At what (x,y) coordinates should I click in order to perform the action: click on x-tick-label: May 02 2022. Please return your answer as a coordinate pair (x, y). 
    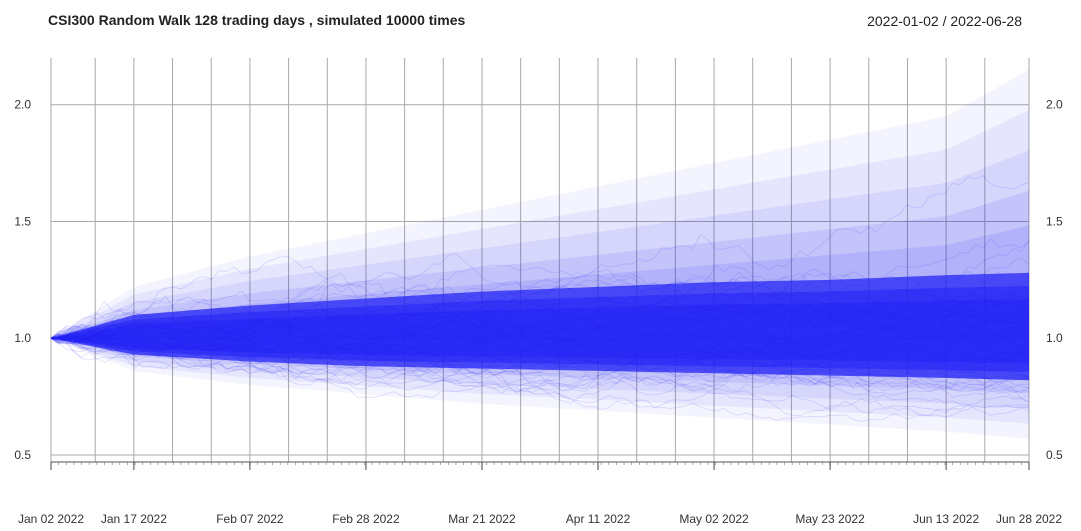
    Looking at the image, I should click on (714, 519).